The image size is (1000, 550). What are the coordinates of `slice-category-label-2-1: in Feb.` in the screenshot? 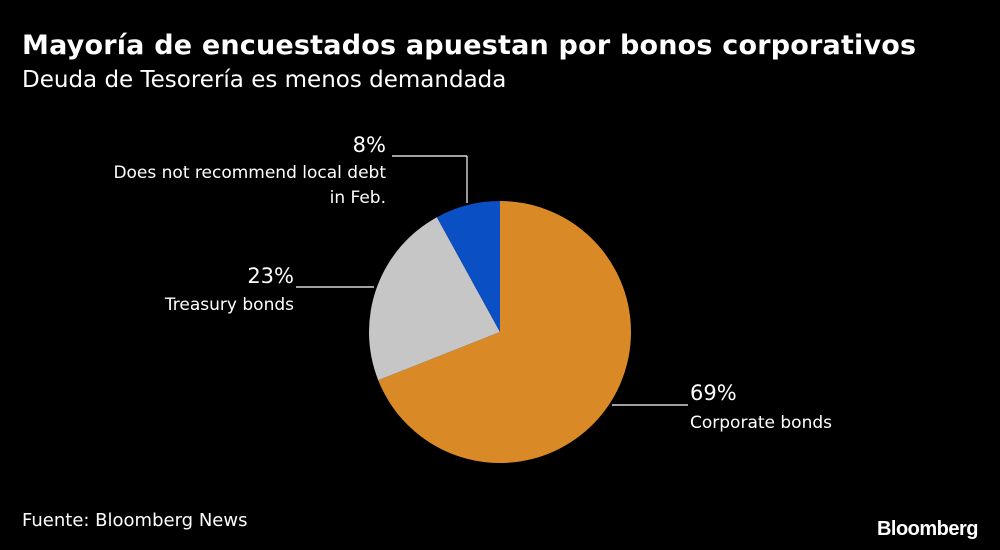 It's located at (358, 198).